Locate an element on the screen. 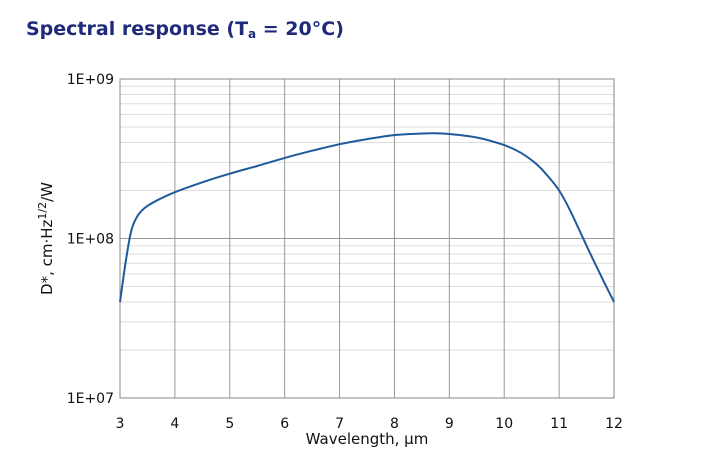 The height and width of the screenshot is (453, 702). chart-title-prefix: Spectral response (T is located at coordinates (137, 29).